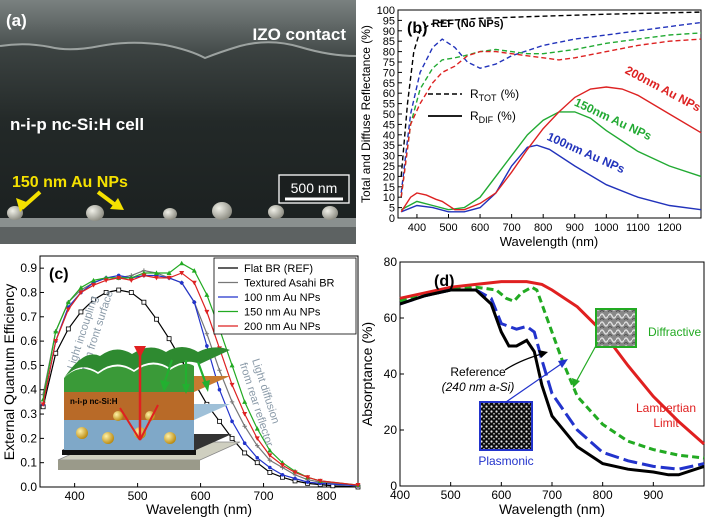 The height and width of the screenshot is (523, 709). What do you see at coordinates (616, 328) in the screenshot?
I see `diffractive-inset` at bounding box center [616, 328].